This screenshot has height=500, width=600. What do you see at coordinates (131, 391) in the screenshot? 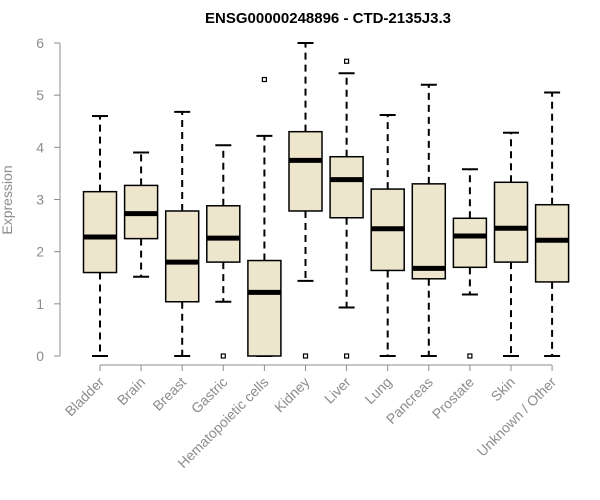
I see `x-tick-label: Brain` at bounding box center [131, 391].